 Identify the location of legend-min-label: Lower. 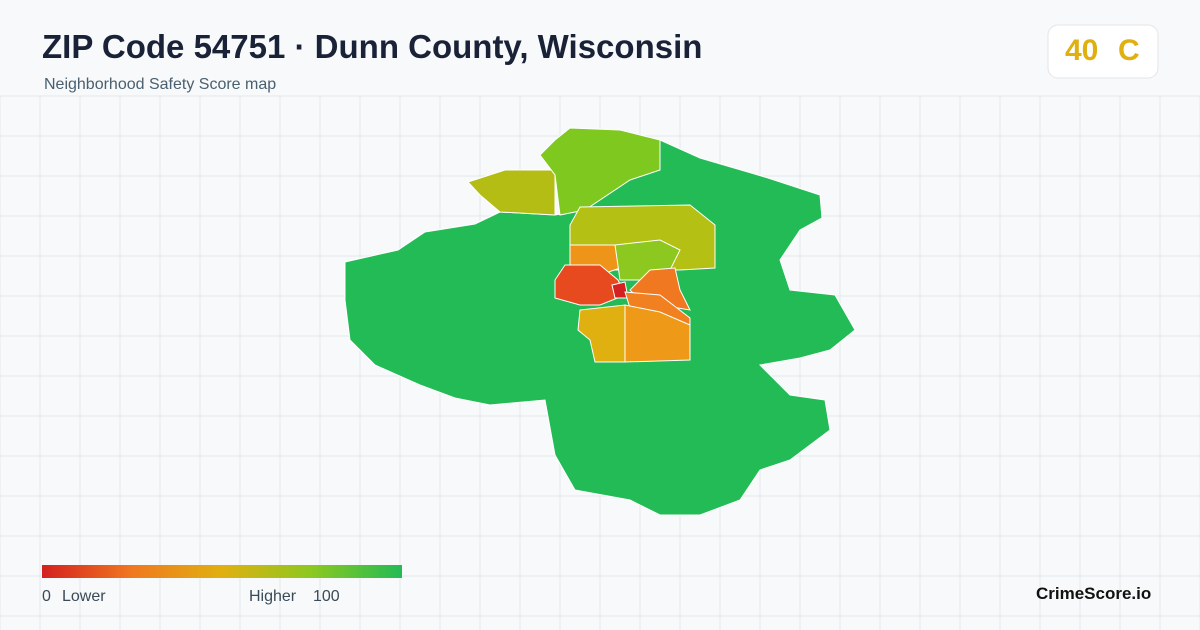
(84, 596).